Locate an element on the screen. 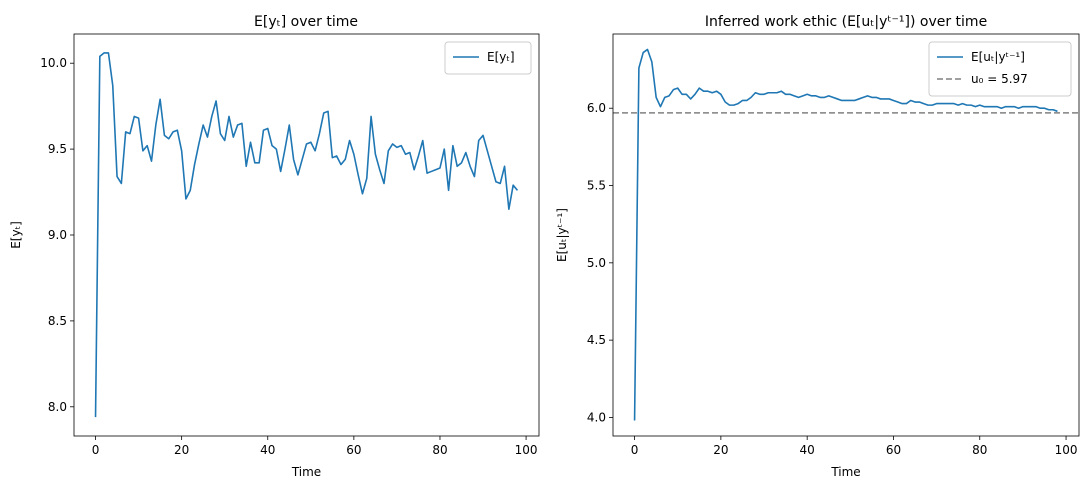  y-tick-label: 8.0 is located at coordinates (57, 407).